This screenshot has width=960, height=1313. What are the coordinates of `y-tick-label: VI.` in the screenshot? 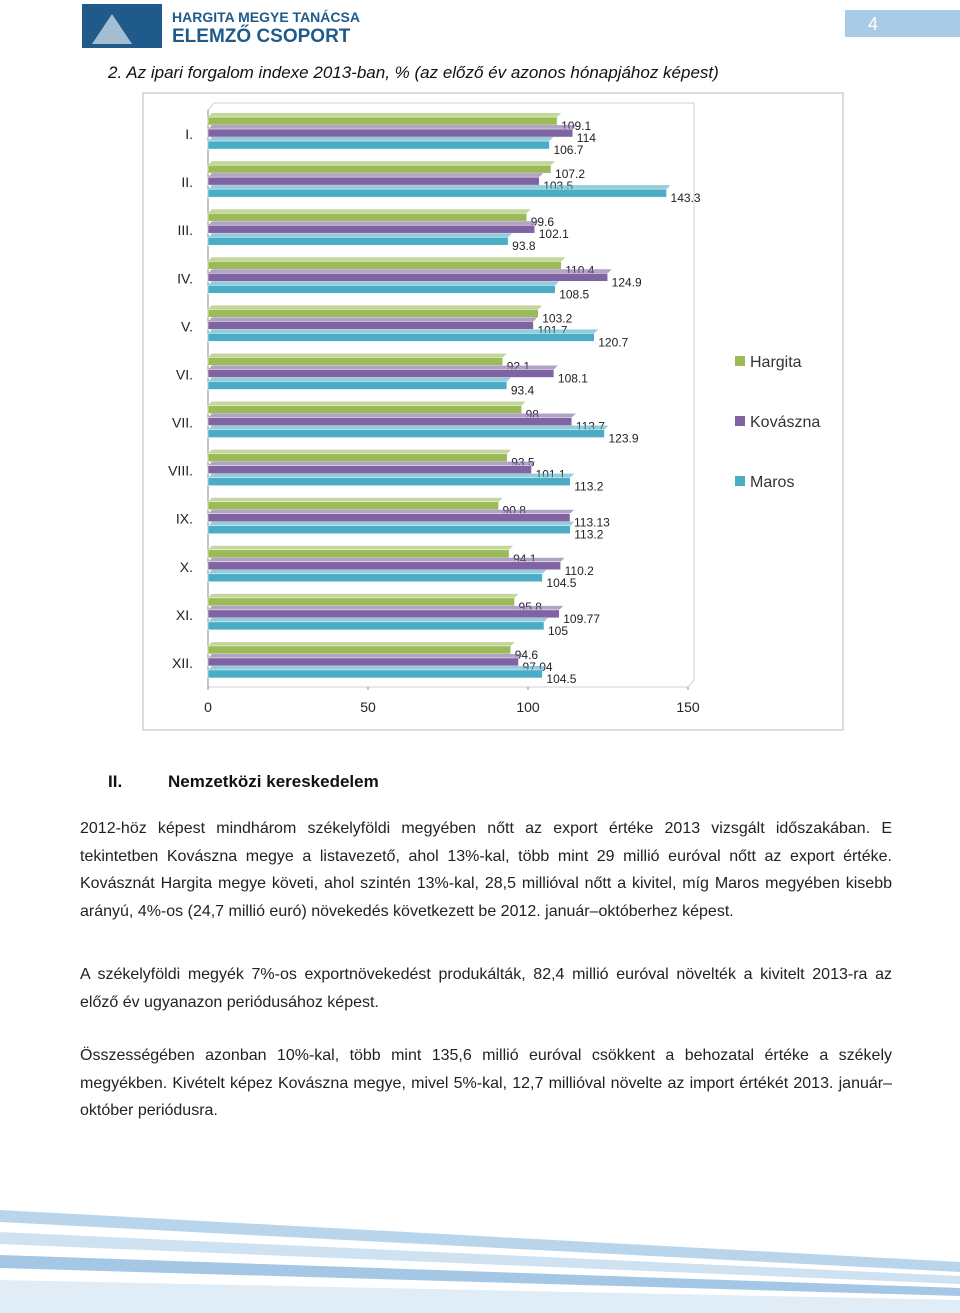 It's located at (184, 374).